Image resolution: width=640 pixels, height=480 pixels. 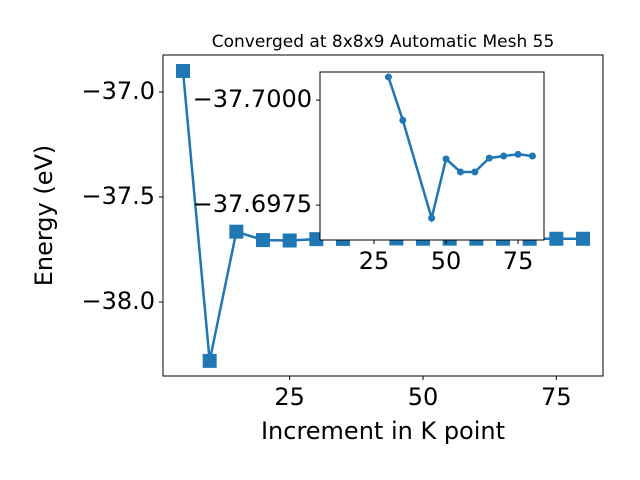 I want to click on y-tick-label: −37.6975, so click(x=252, y=204).